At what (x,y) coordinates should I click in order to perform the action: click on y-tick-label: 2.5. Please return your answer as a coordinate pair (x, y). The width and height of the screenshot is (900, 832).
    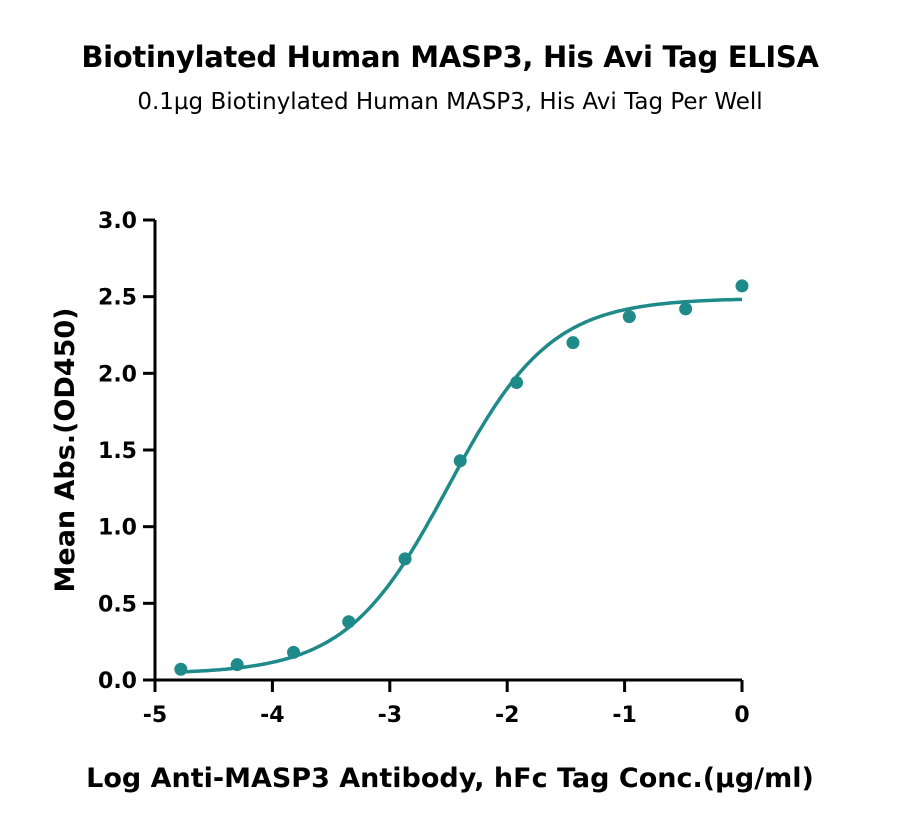
    Looking at the image, I should click on (117, 298).